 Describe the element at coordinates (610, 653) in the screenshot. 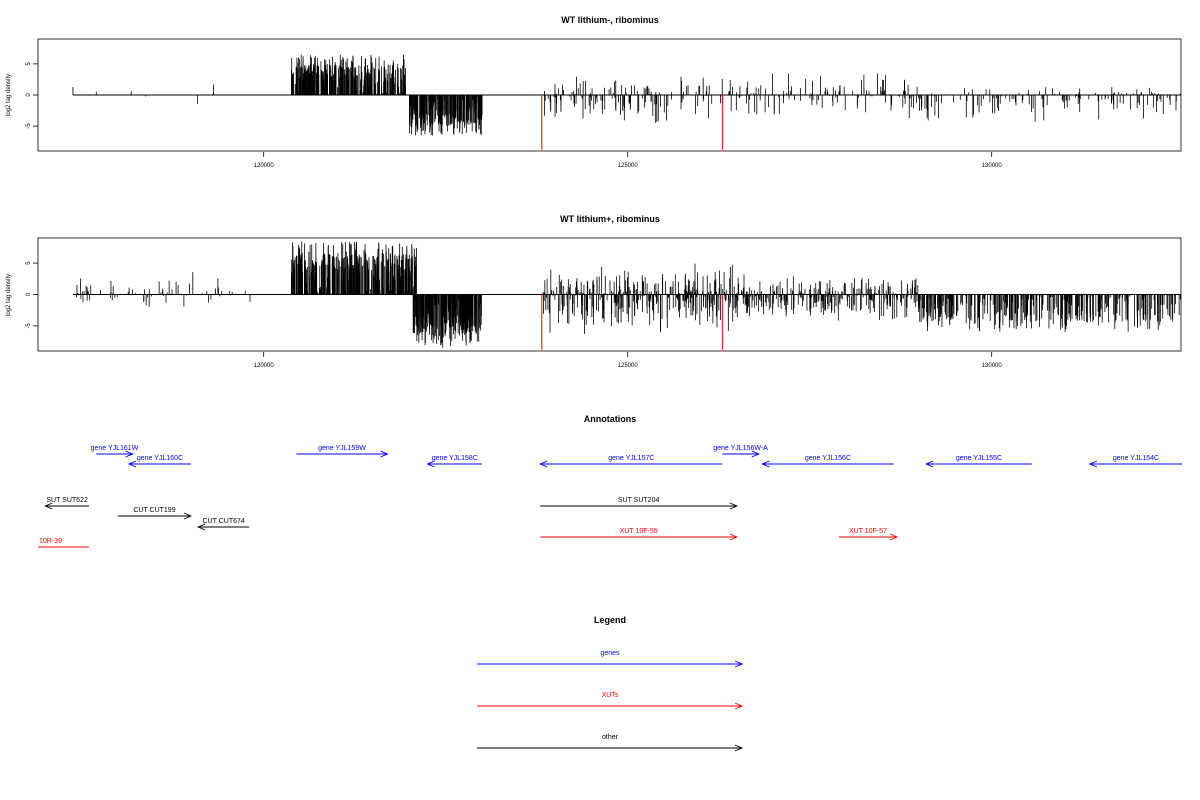

I see `legend-label: genes` at that location.